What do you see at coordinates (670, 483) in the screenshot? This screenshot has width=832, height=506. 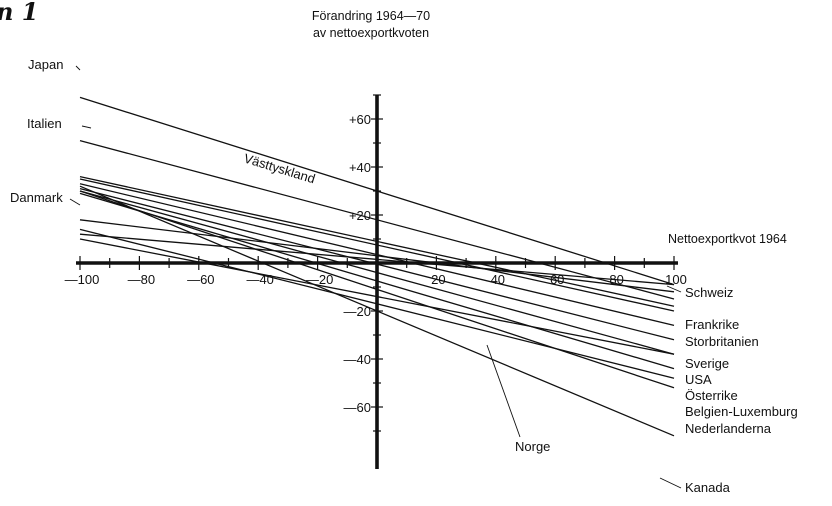 I see `leader-line-kanada` at bounding box center [670, 483].